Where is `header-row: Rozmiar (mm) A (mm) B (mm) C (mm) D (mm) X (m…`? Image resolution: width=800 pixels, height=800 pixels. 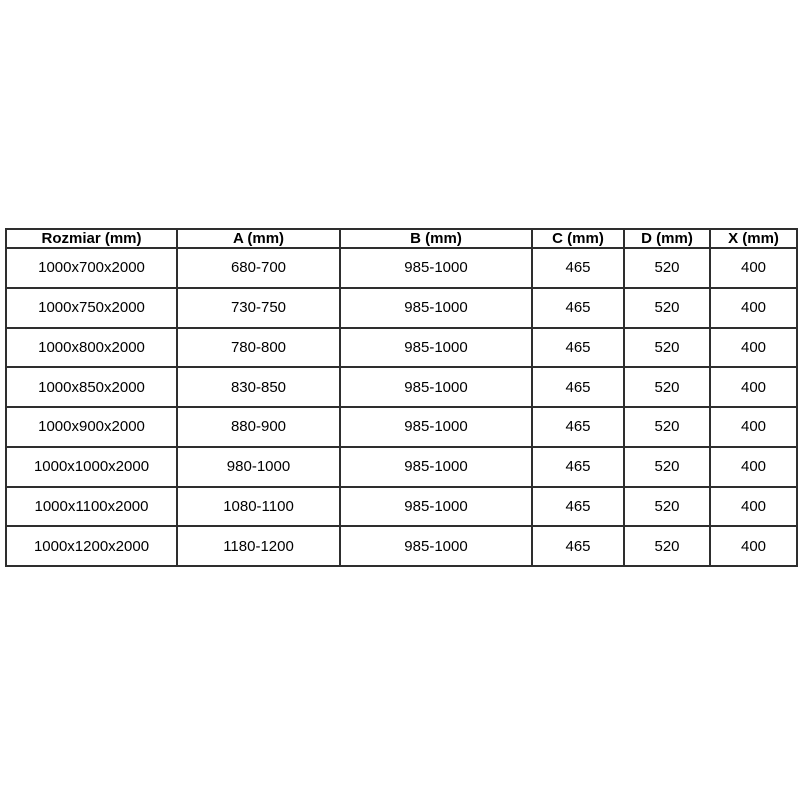
header-row: Rozmiar (mm) A (mm) B (mm) C (mm) D (mm) X (m… is located at coordinates (401, 238).